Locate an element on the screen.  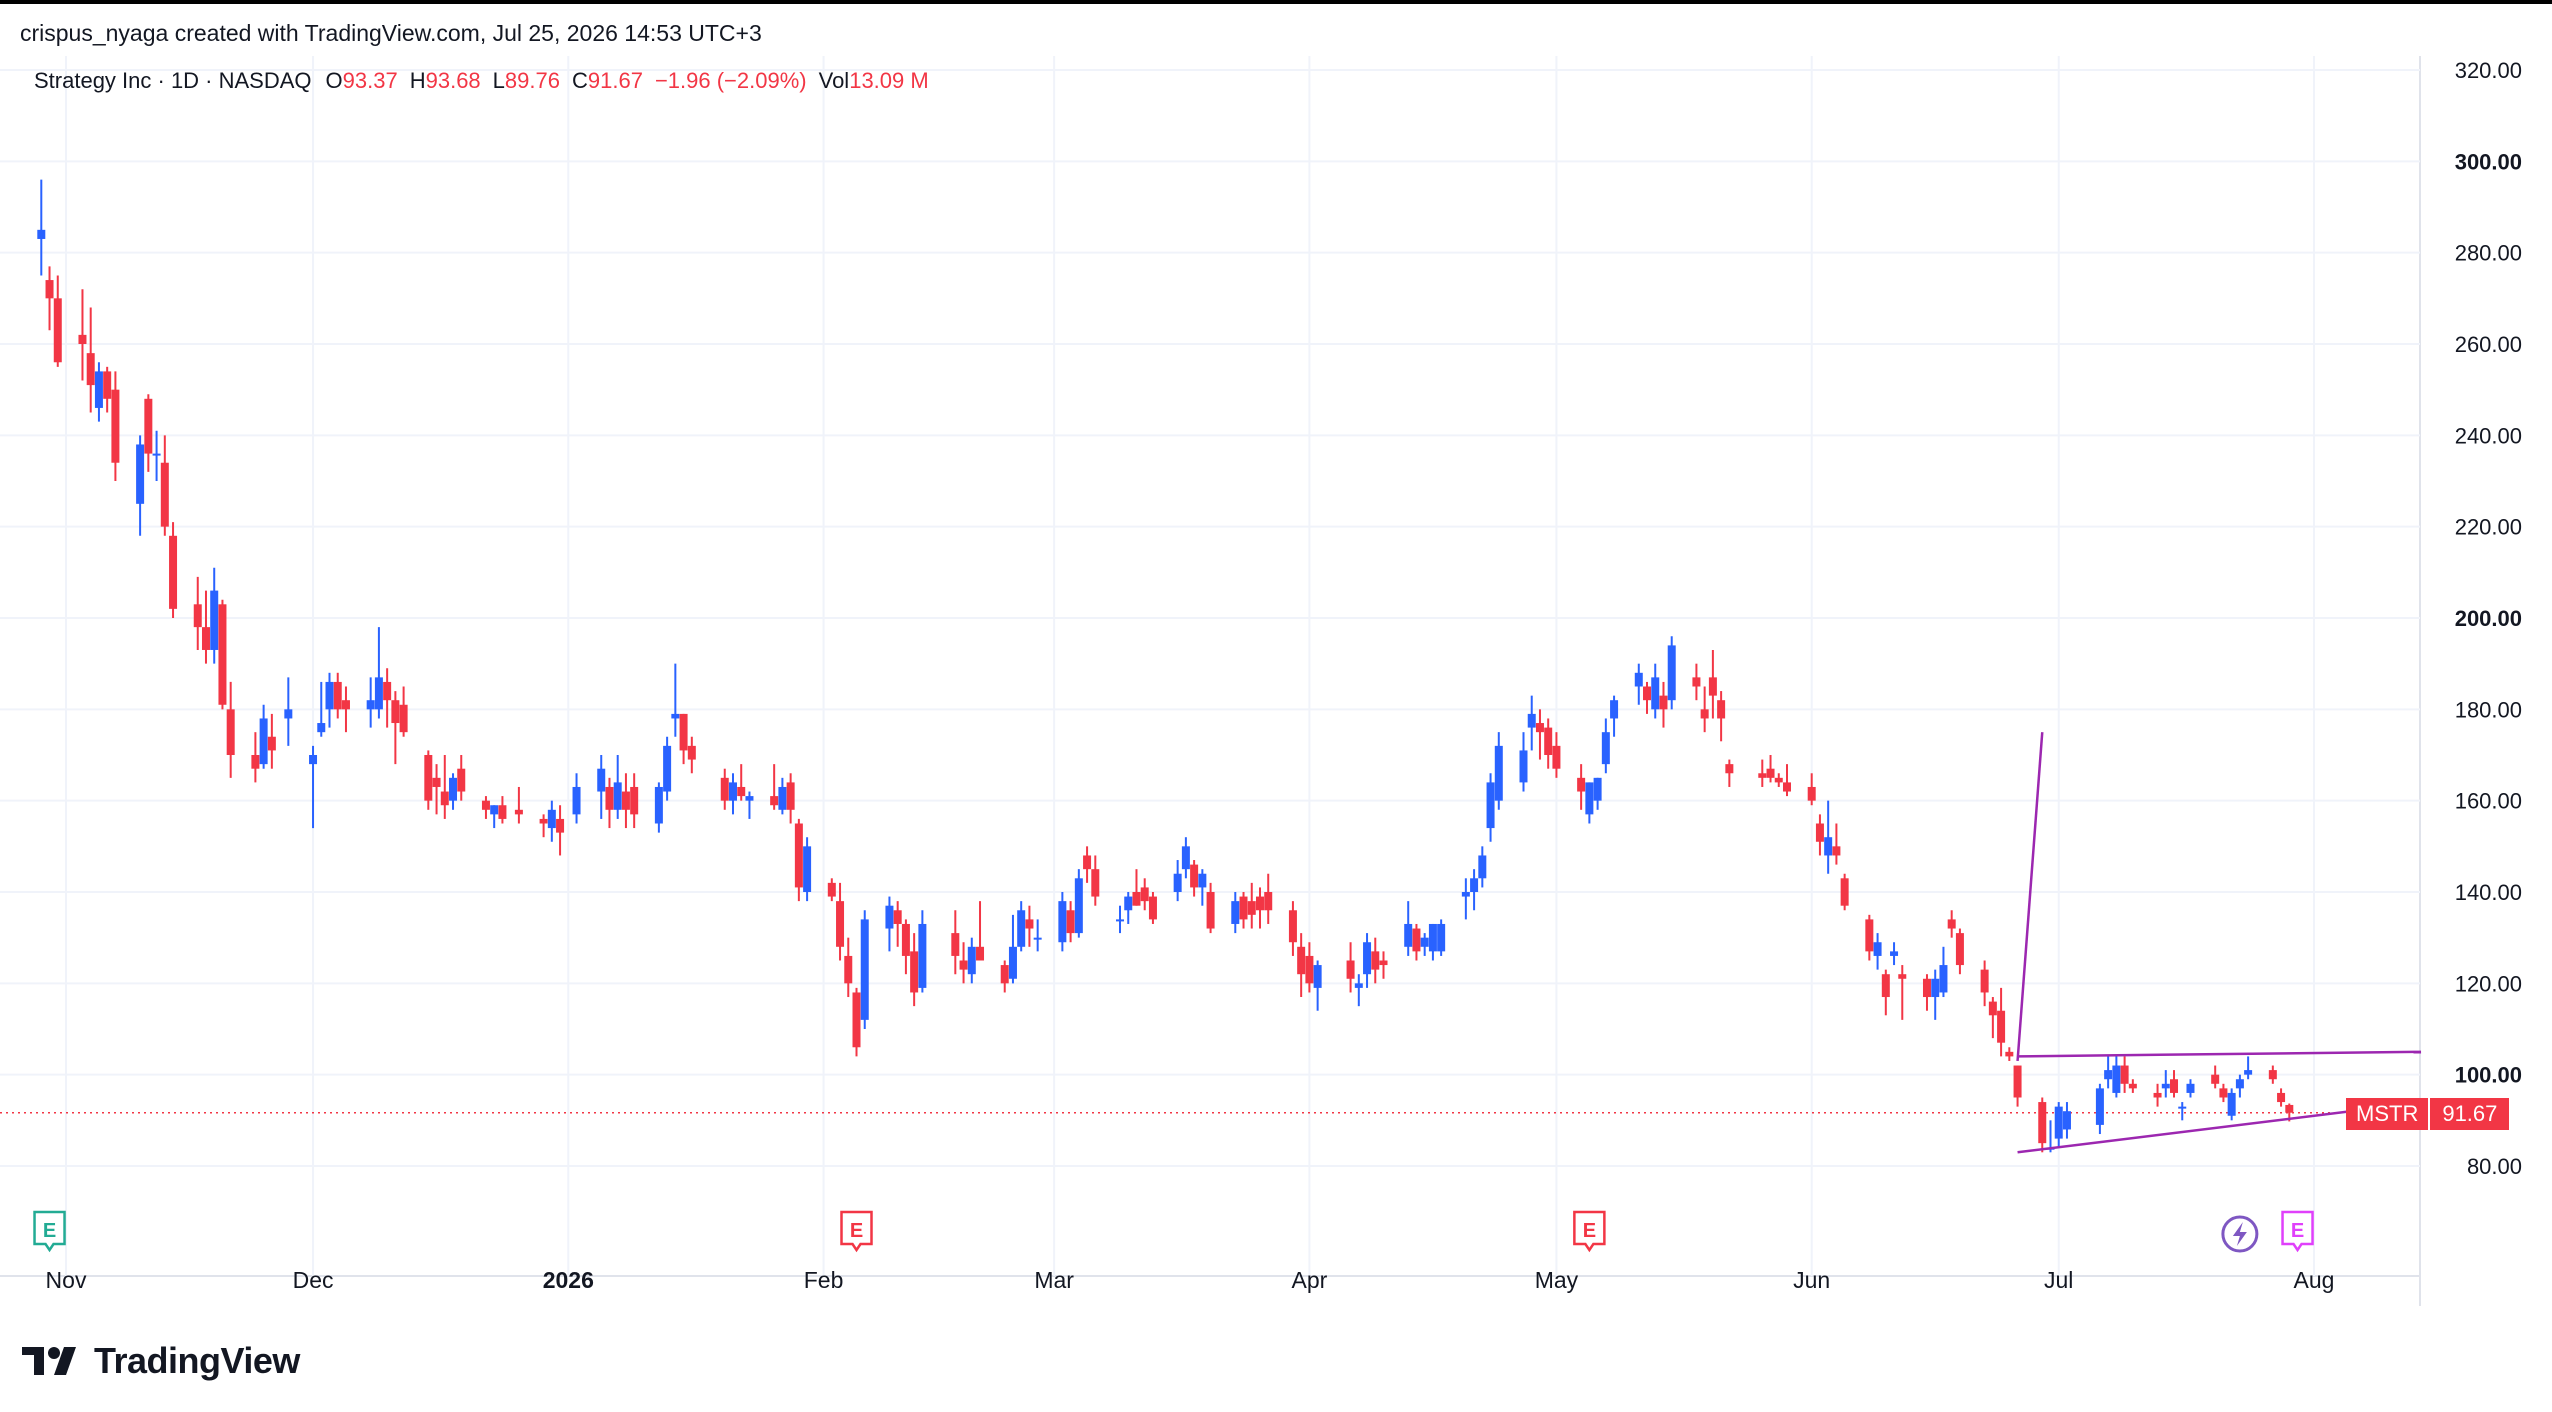
change-value: −1.96 (−2.09%) is located at coordinates (730, 80).